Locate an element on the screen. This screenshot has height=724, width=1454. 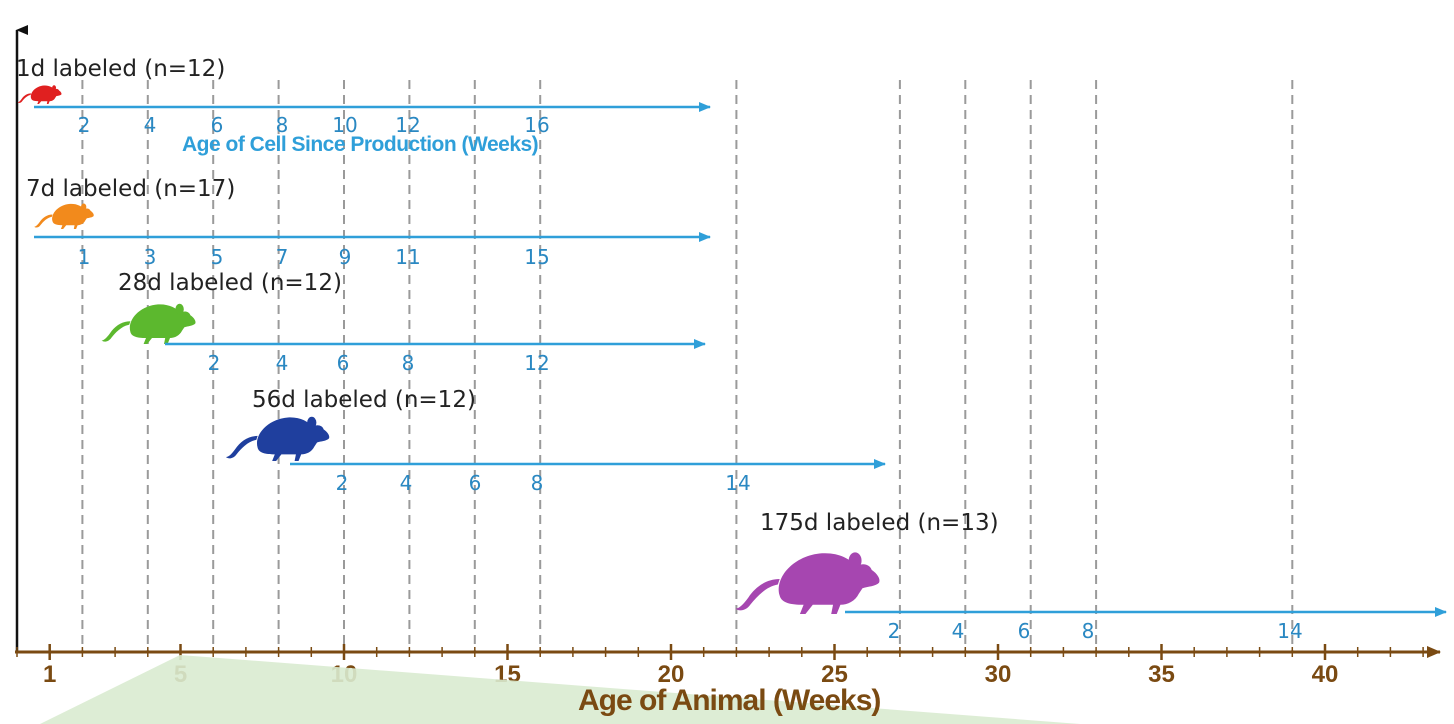
cell-age-tick-label: 15 is located at coordinates (536, 257).